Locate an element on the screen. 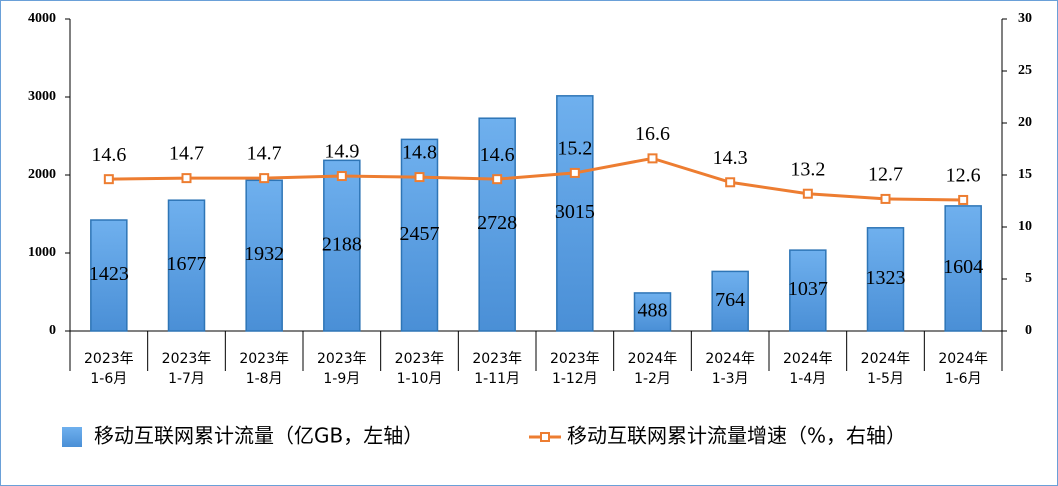  bar-value-label: 1037 is located at coordinates (808, 289).